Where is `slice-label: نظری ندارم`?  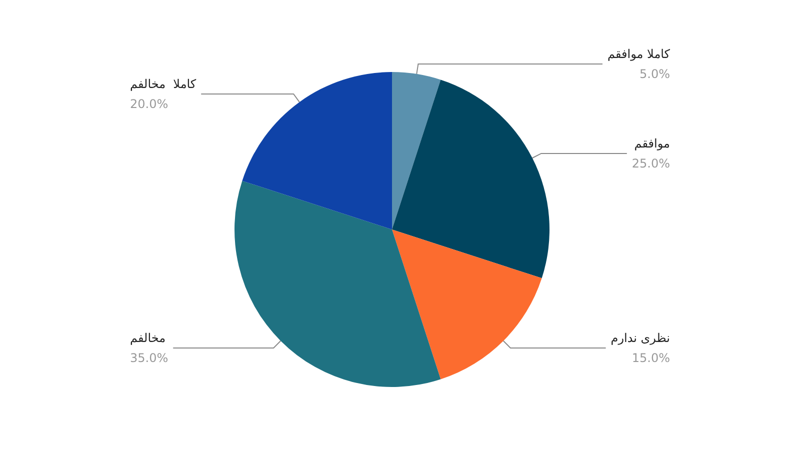 slice-label: نظری ندارم is located at coordinates (640, 337).